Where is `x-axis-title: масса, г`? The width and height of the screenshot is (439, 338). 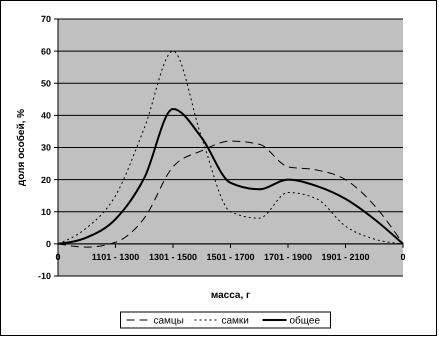
x-axis-title: масса, г is located at coordinates (230, 295).